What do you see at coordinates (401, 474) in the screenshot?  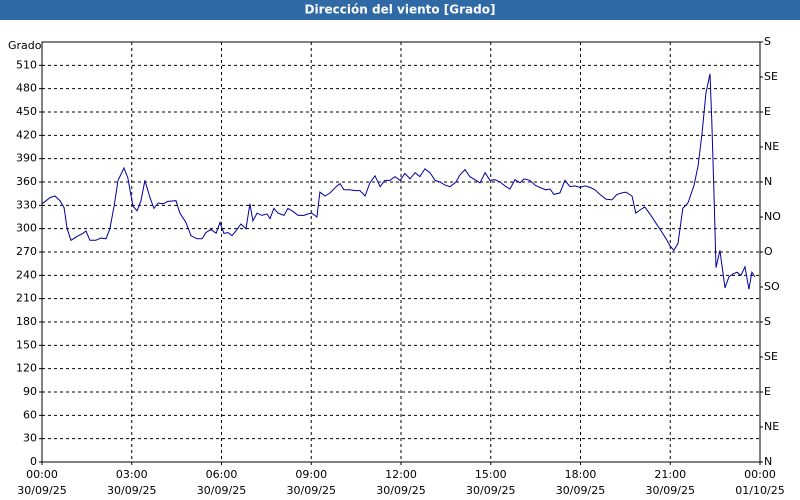 I see `x-tick-label: 12:00` at bounding box center [401, 474].